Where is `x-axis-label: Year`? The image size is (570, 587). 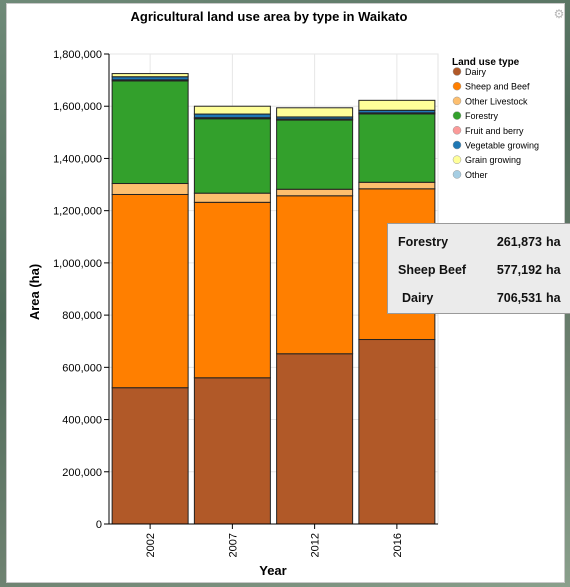 x-axis-label: Year is located at coordinates (272, 570).